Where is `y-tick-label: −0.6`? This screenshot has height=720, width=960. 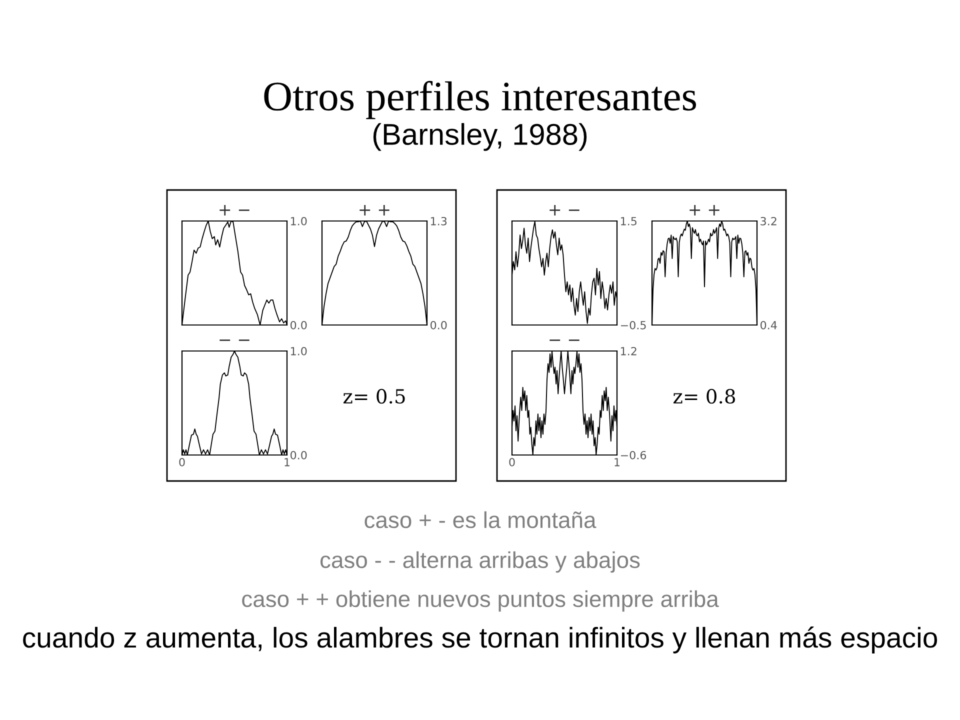 y-tick-label: −0.6 is located at coordinates (633, 455).